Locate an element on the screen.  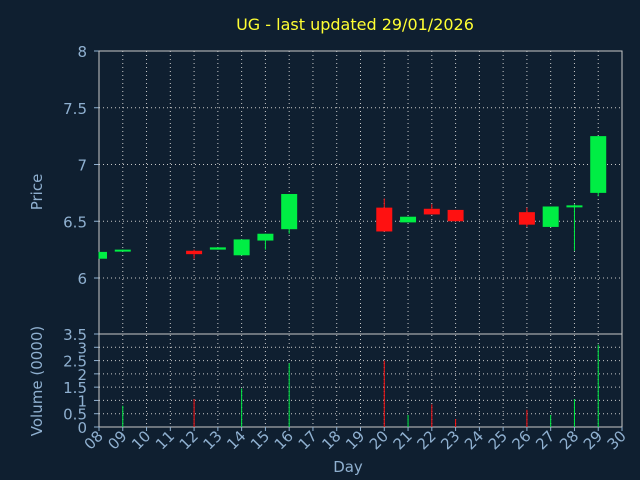
volume-tick-label: 2 is located at coordinates (82, 375).